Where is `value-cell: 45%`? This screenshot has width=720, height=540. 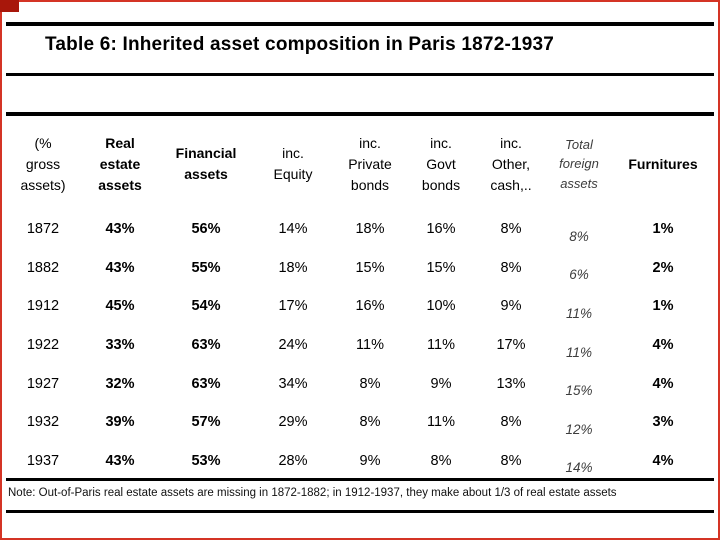
value-cell: 45% is located at coordinates (120, 306).